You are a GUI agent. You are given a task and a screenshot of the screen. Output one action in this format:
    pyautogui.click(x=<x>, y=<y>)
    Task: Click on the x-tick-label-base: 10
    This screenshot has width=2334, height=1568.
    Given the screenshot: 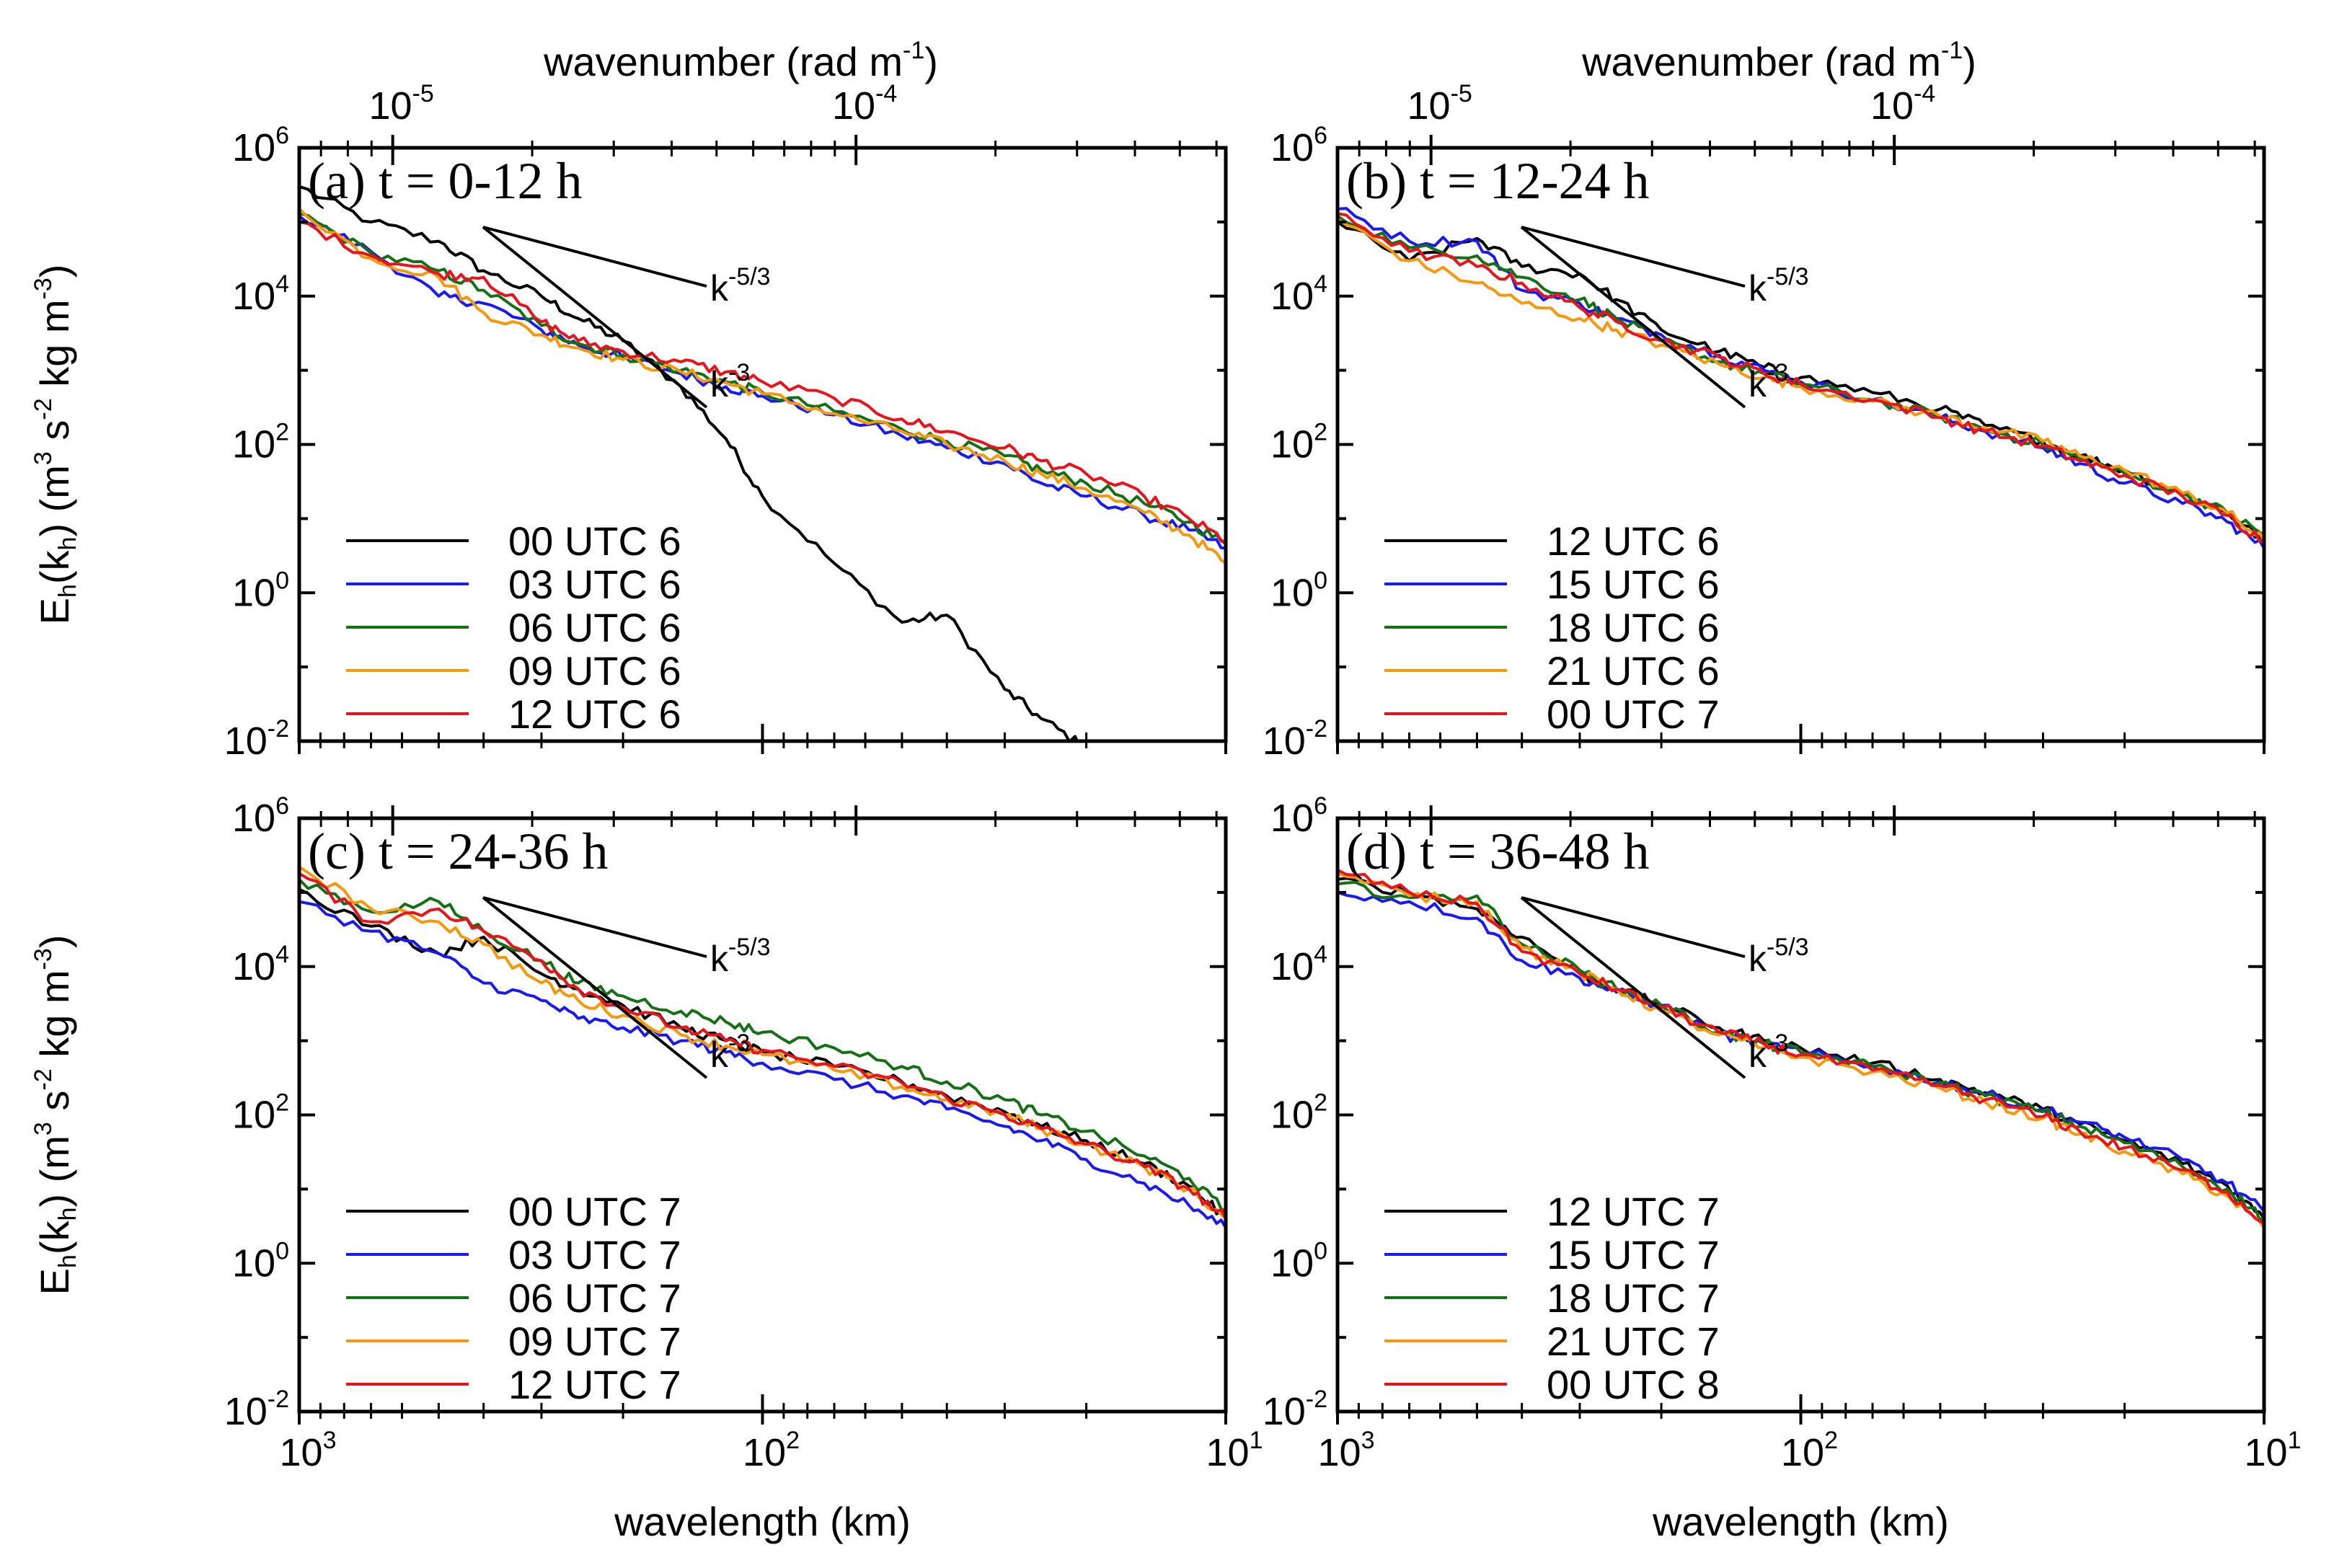 What is the action you would take?
    pyautogui.click(x=2266, y=1452)
    